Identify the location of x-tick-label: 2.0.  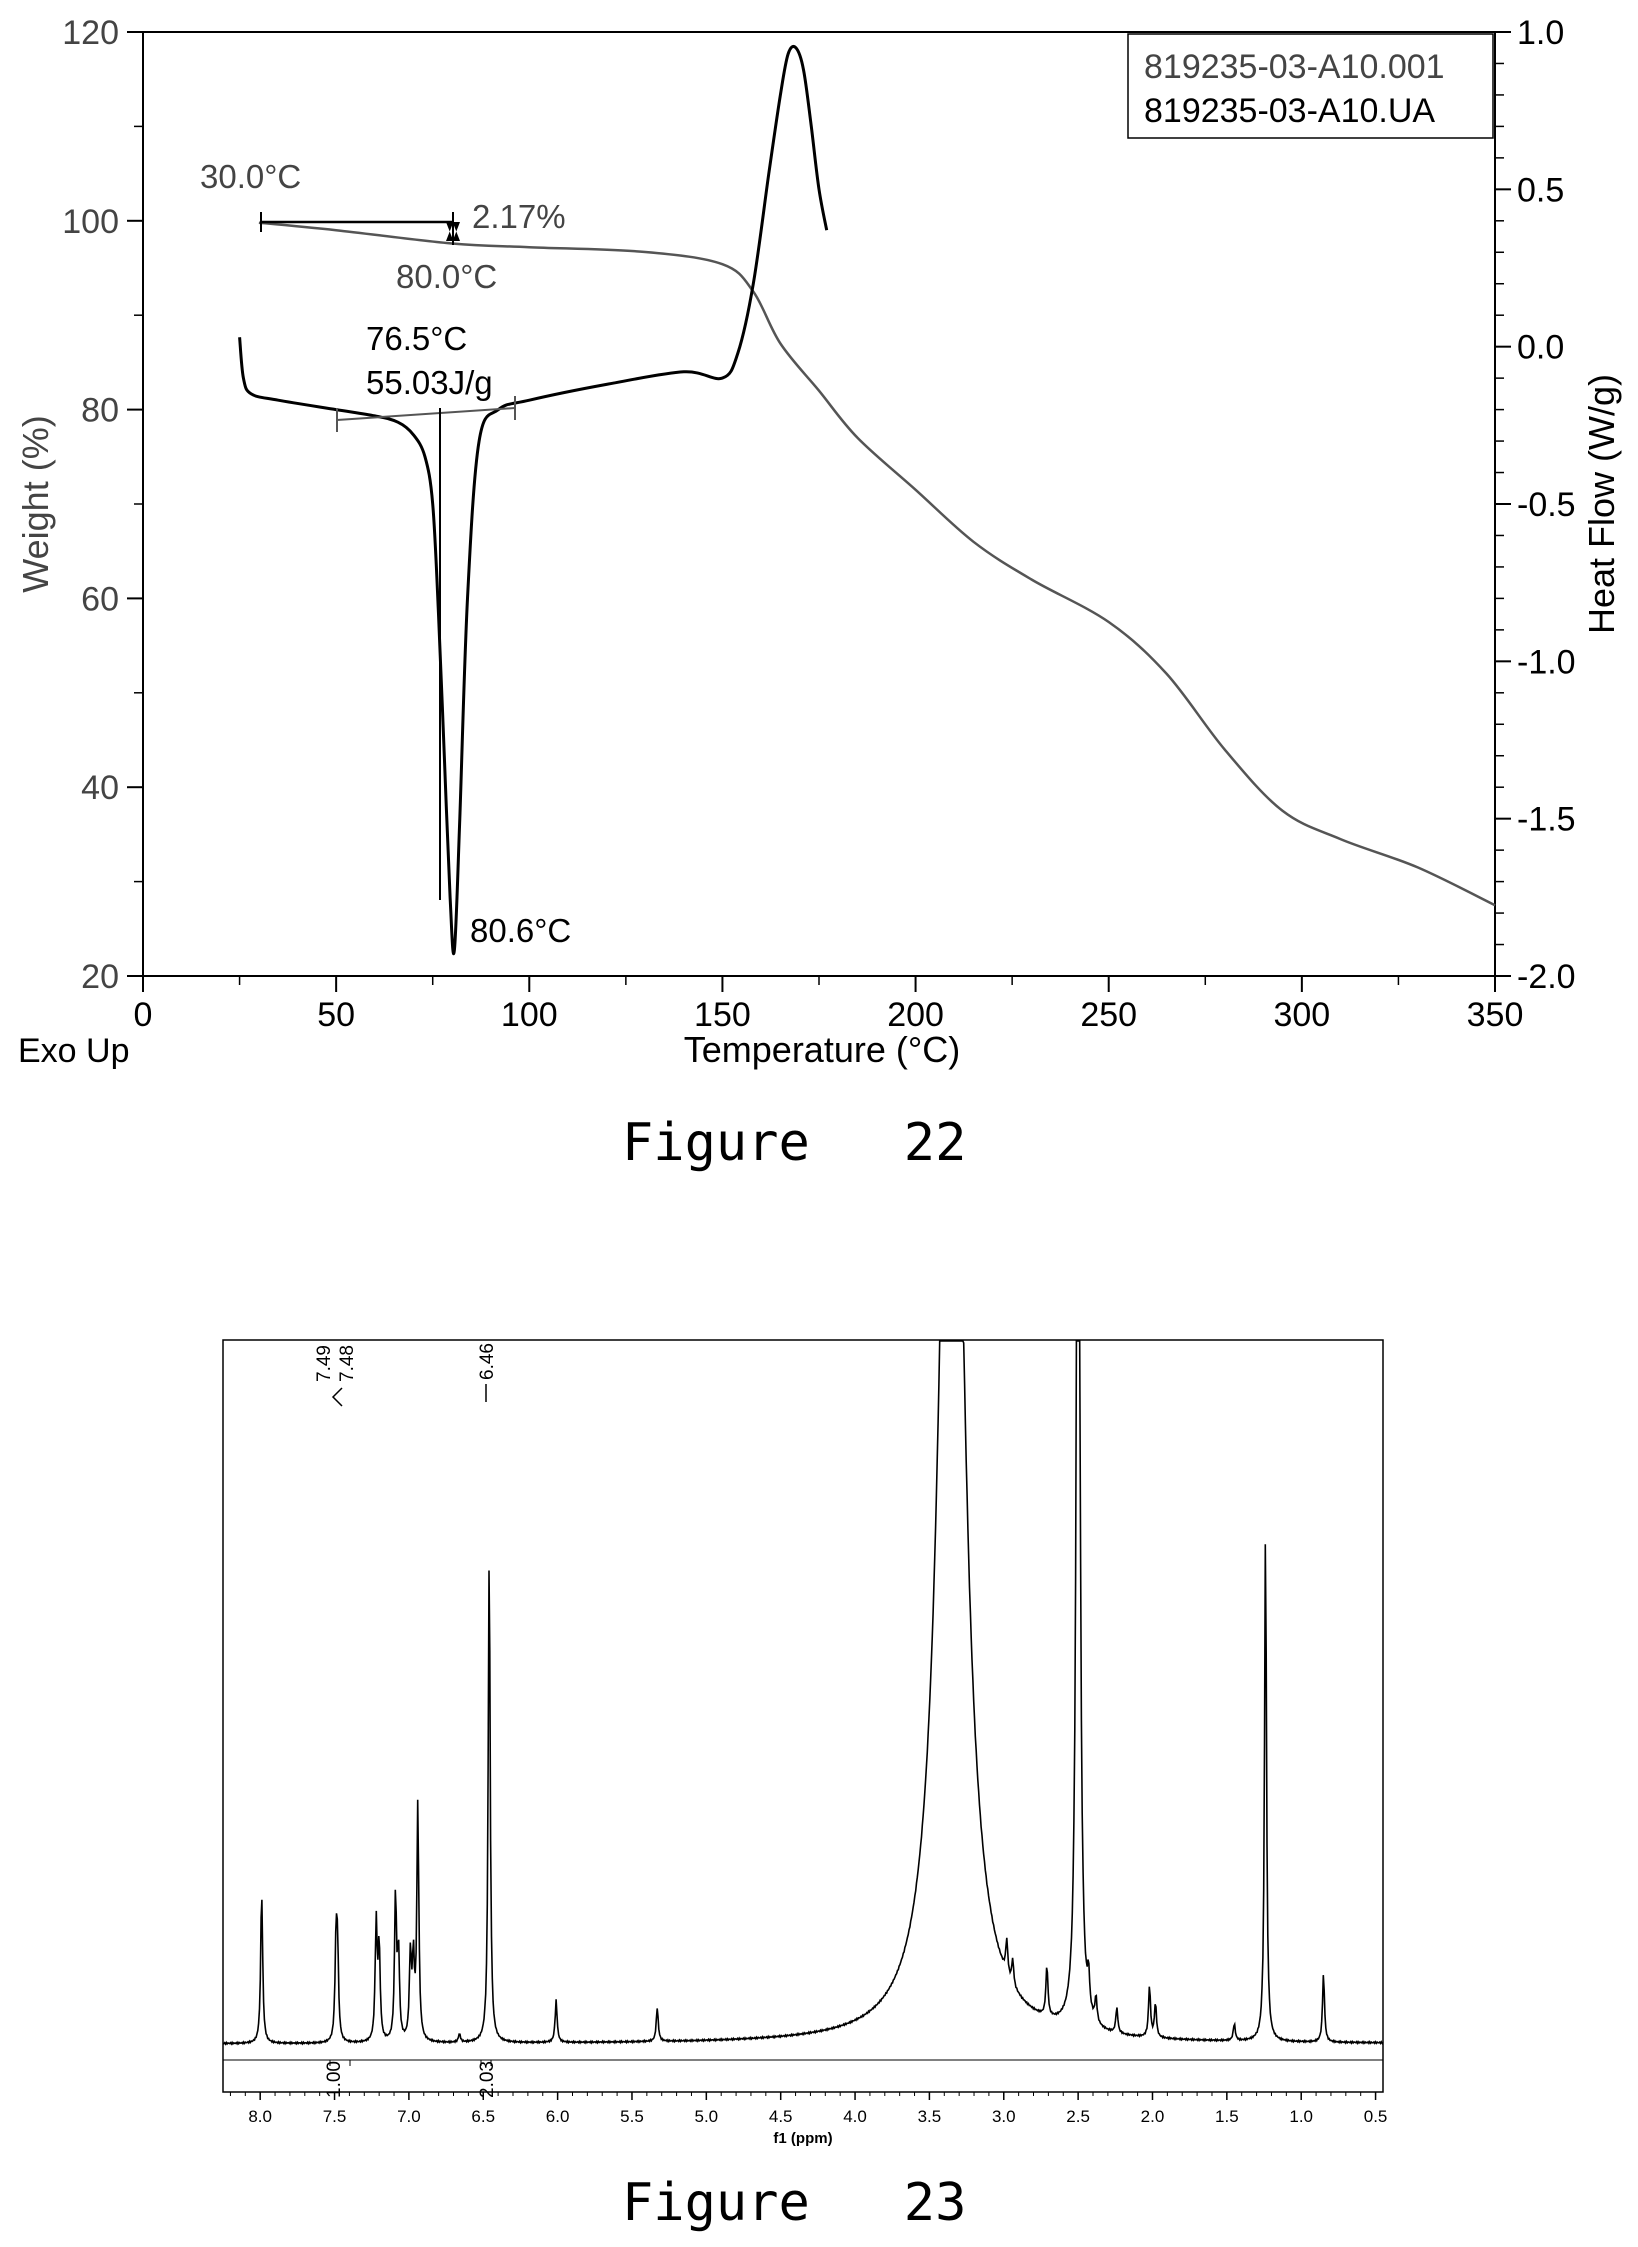
(1153, 2116).